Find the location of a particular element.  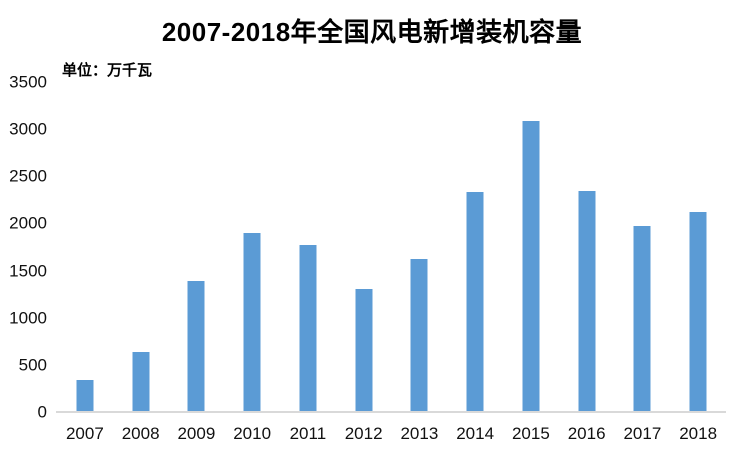

unit-label: 单位：万千瓦 is located at coordinates (107, 70).